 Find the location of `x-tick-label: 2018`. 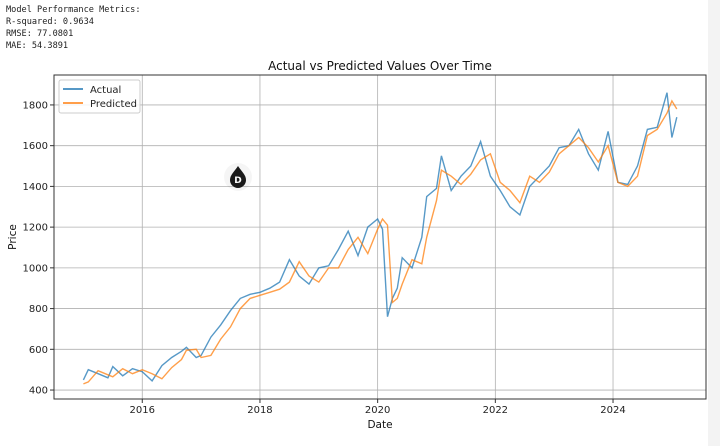

x-tick-label: 2018 is located at coordinates (259, 410).